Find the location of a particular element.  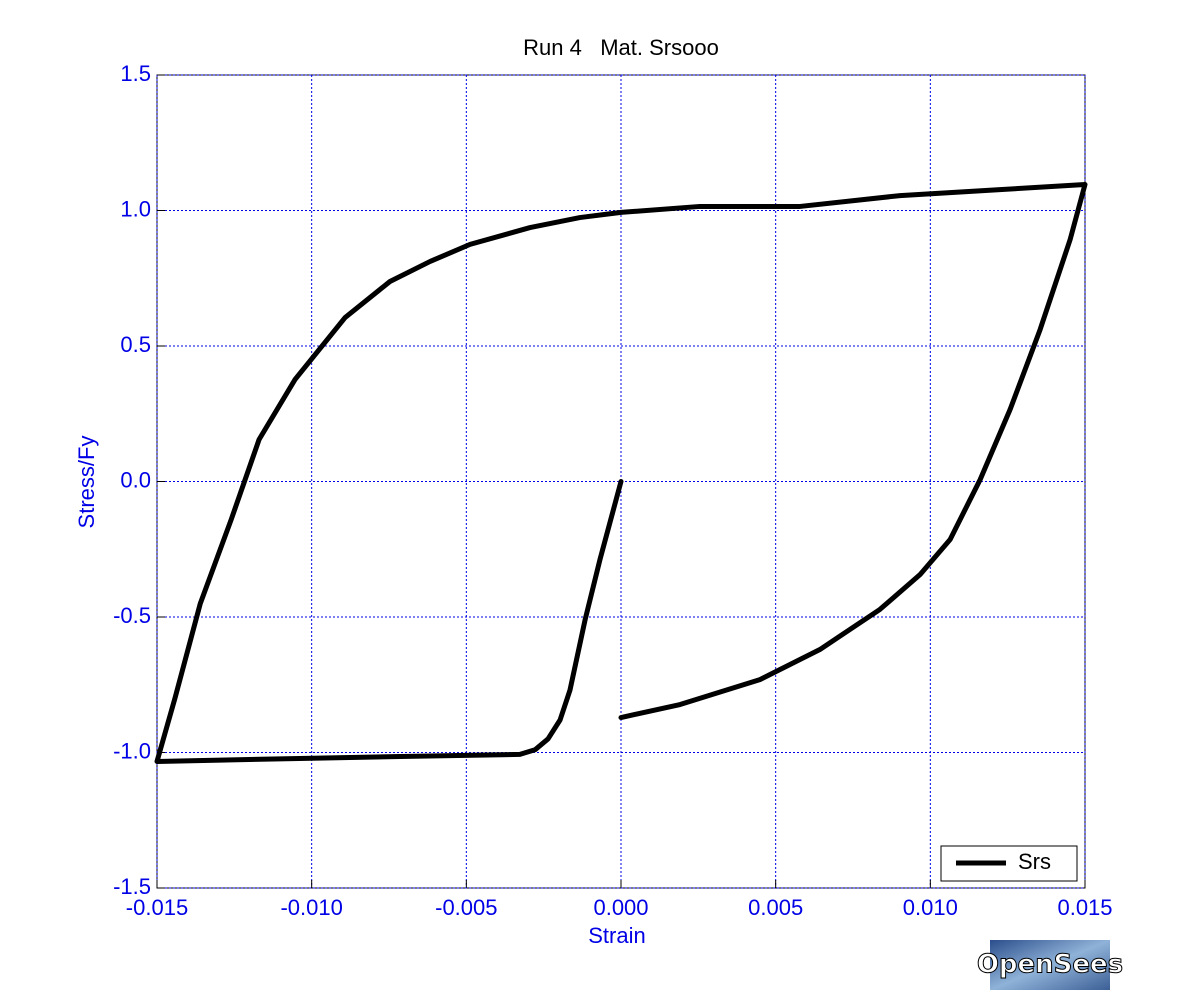

x-tick-label: 0.005 is located at coordinates (775, 907).